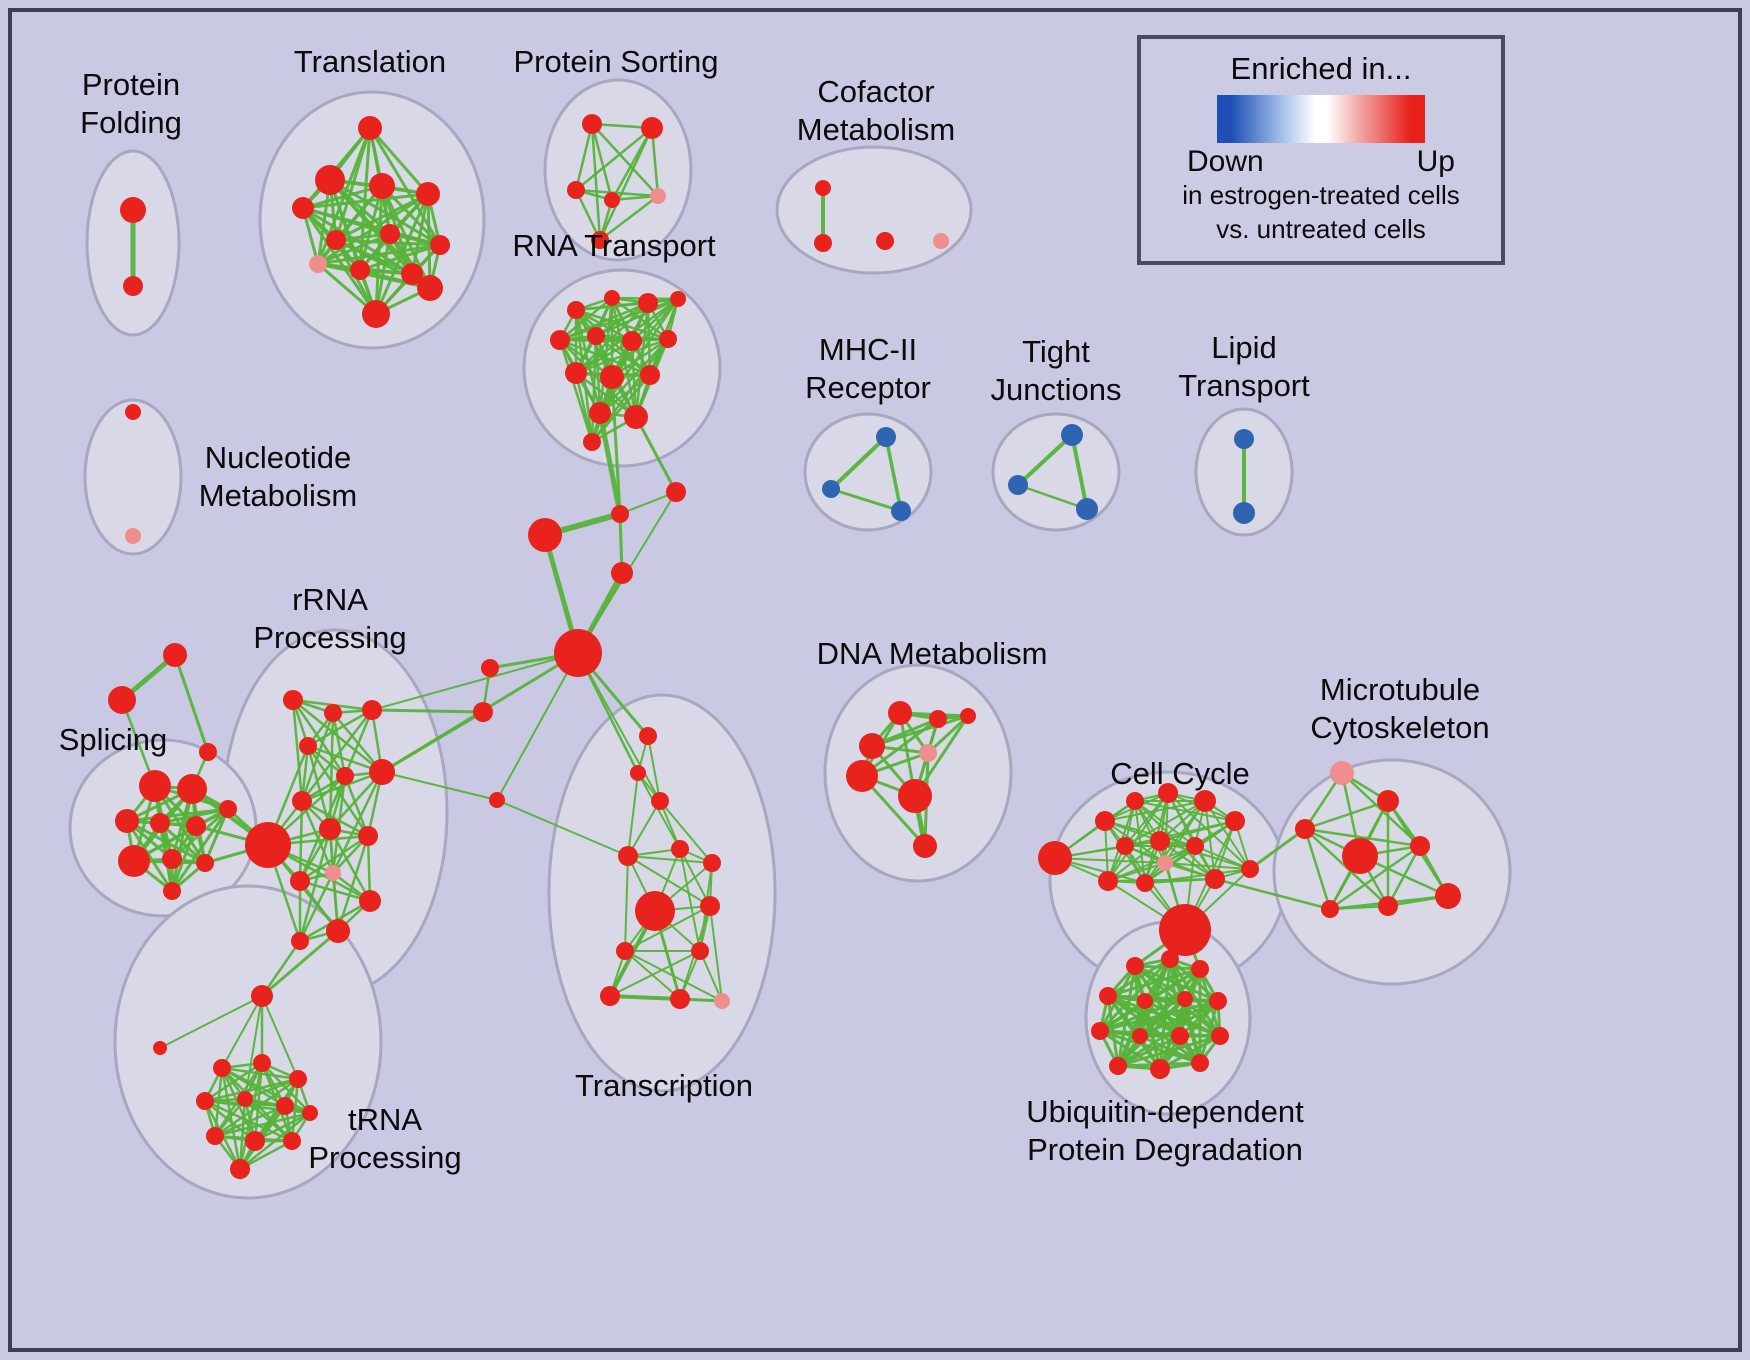 This screenshot has height=1360, width=1750. I want to click on node-ps4, so click(612, 200).